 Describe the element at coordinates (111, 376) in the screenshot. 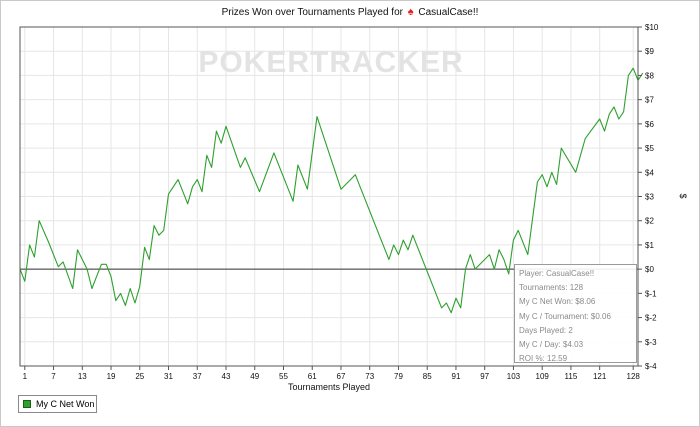

I see `x-tick-label: 19` at that location.